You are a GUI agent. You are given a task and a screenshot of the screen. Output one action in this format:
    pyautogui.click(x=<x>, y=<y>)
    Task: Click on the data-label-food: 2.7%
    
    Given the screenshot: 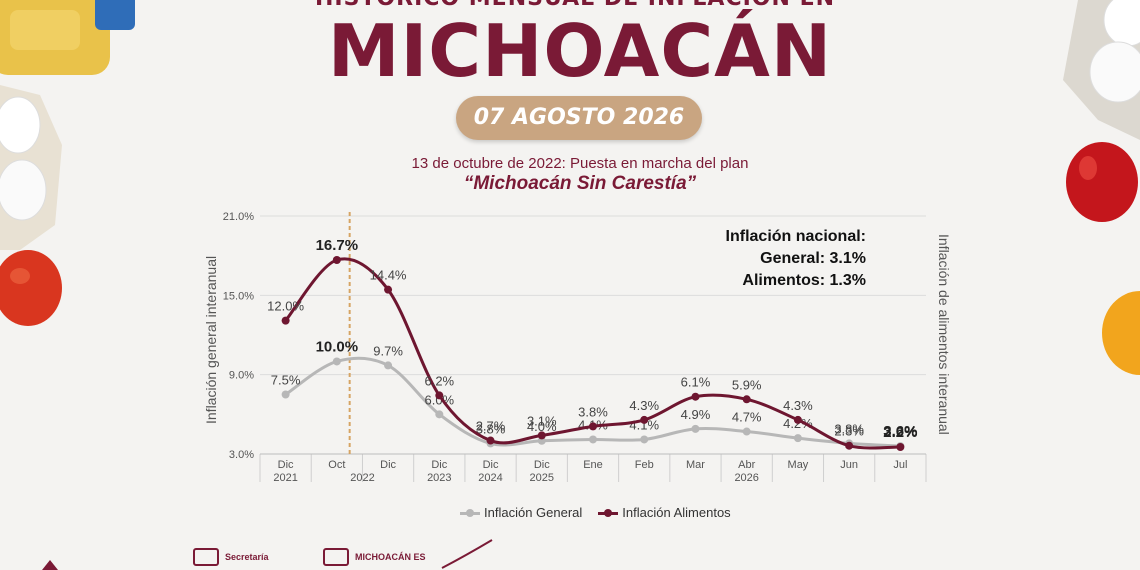 What is the action you would take?
    pyautogui.click(x=491, y=426)
    